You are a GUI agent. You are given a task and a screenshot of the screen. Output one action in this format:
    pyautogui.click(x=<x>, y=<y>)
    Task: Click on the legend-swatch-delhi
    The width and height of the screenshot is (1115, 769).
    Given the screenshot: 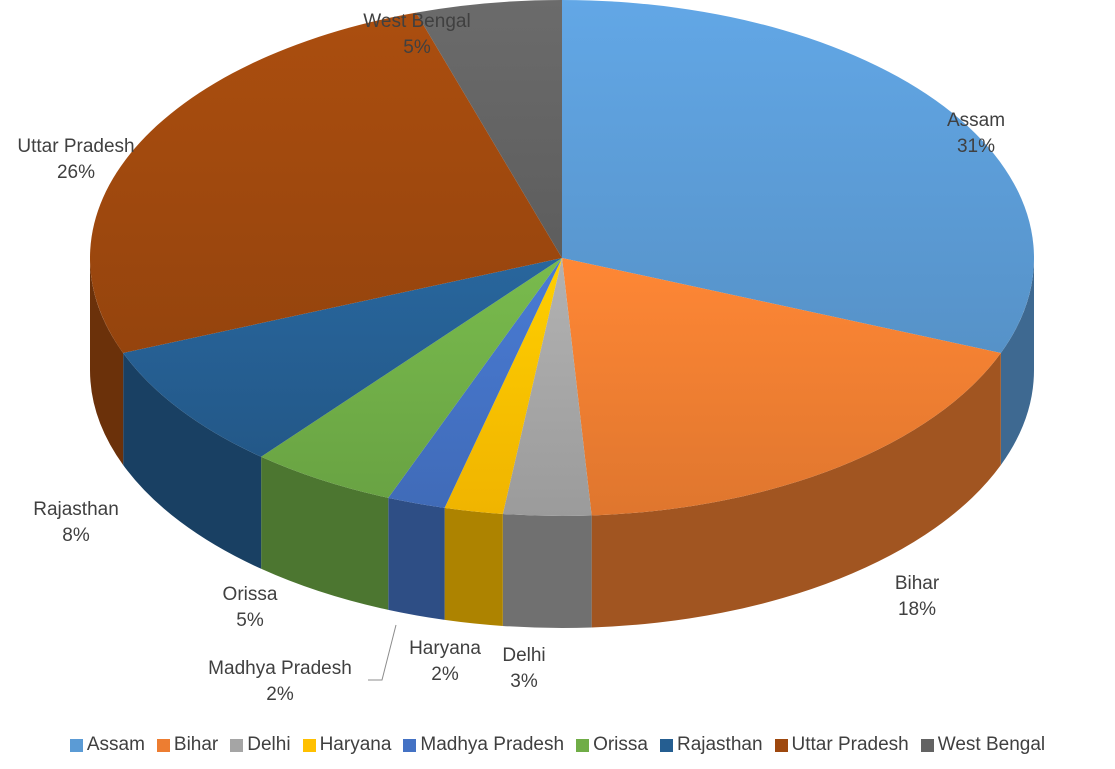 What is the action you would take?
    pyautogui.click(x=237, y=745)
    